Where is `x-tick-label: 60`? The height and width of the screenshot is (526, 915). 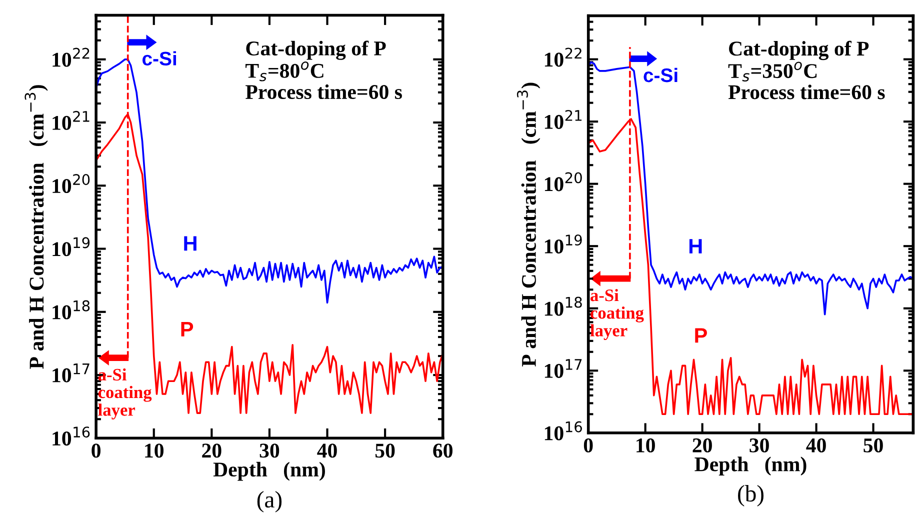 x-tick-label: 60 is located at coordinates (442, 451).